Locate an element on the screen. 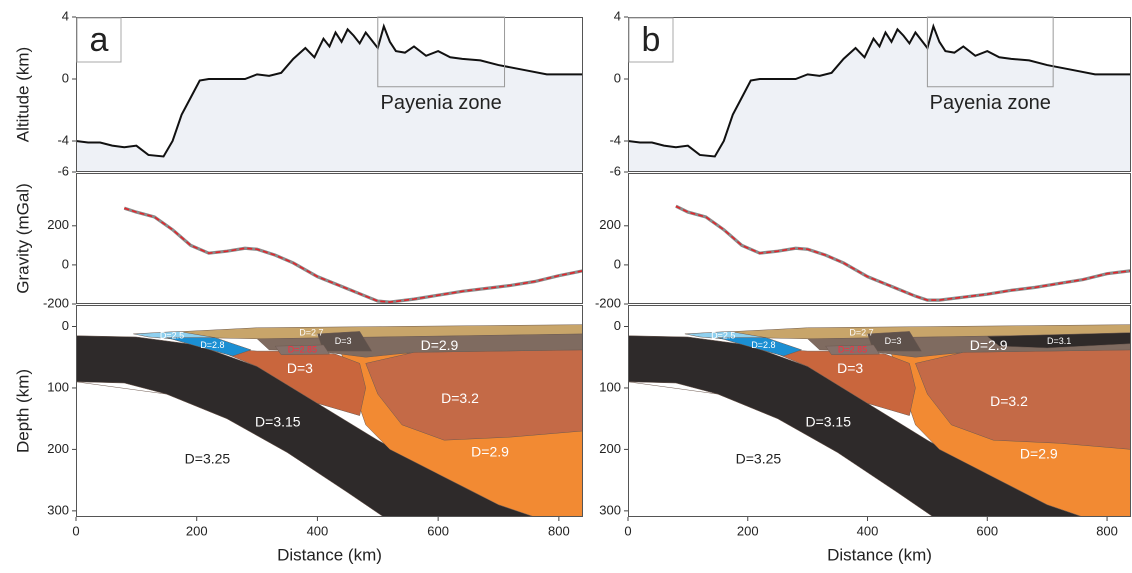 The height and width of the screenshot is (573, 1132). panel-label: a is located at coordinates (99, 40).